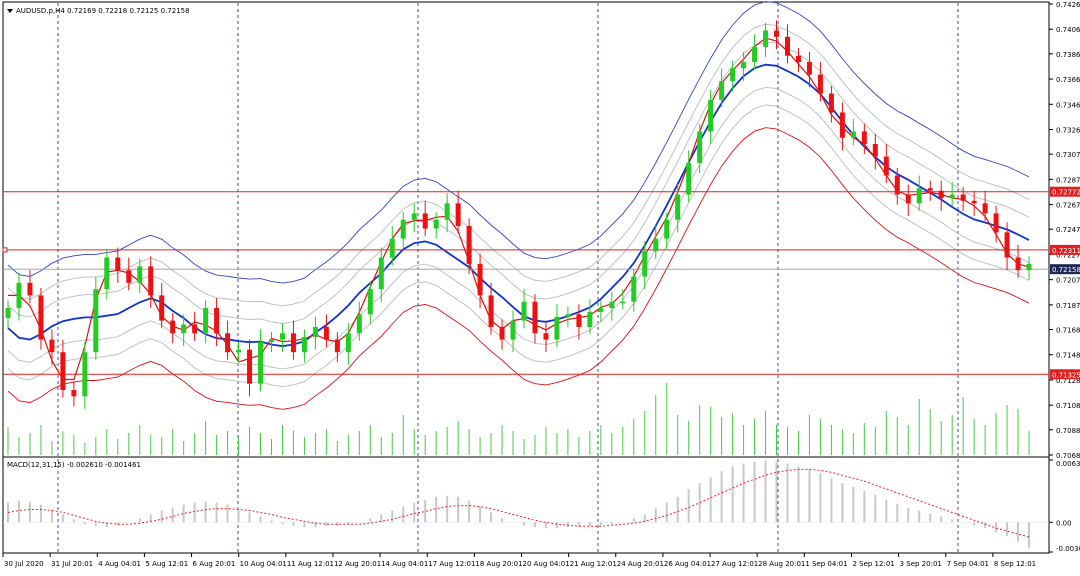 This screenshot has height=576, width=1080. I want to click on level-handle, so click(5, 250).